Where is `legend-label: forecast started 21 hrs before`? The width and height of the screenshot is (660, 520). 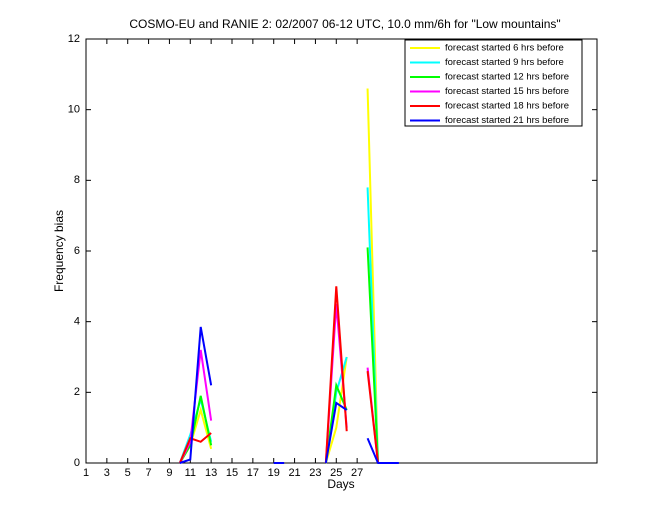 legend-label: forecast started 21 hrs before is located at coordinates (507, 120).